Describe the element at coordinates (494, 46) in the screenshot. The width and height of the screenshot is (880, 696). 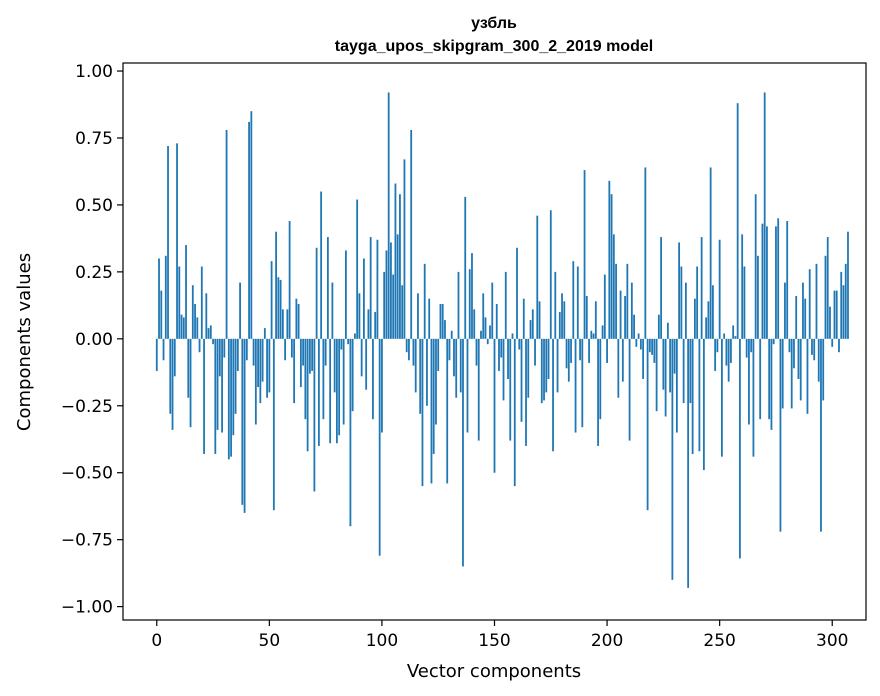
I see `chart-title-line2: tayga_upos_skipgram_300_2_2019 model` at that location.